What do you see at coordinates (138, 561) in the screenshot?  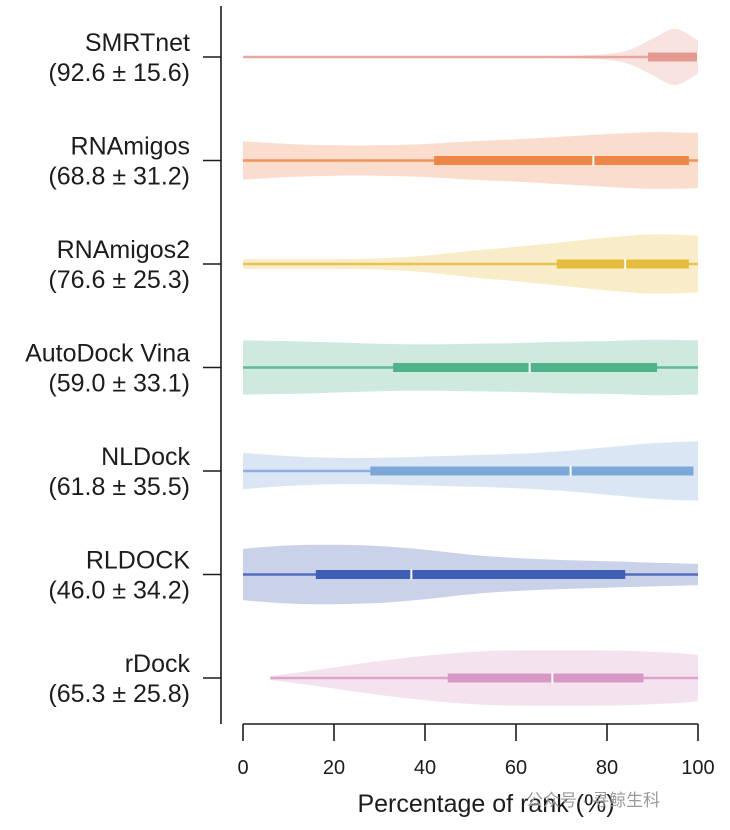 I see `row-name-label: RLDOCK` at bounding box center [138, 561].